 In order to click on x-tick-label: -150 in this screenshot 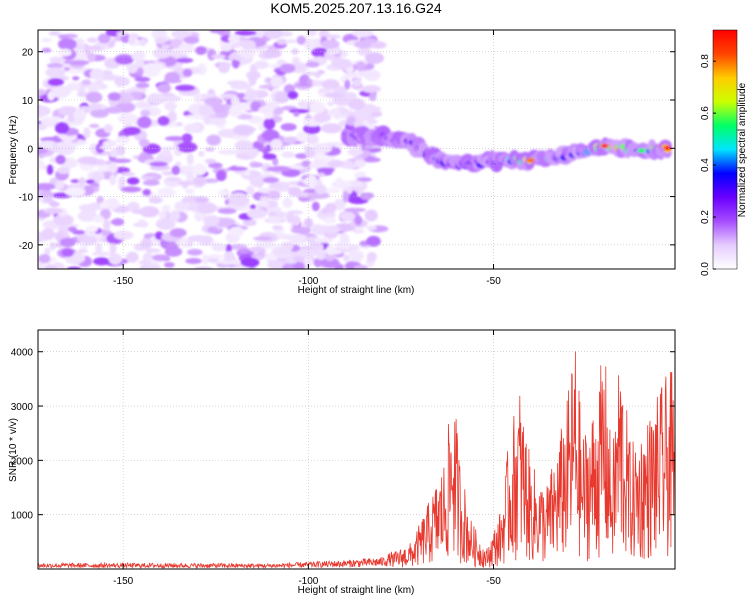, I will do `click(123, 581)`.